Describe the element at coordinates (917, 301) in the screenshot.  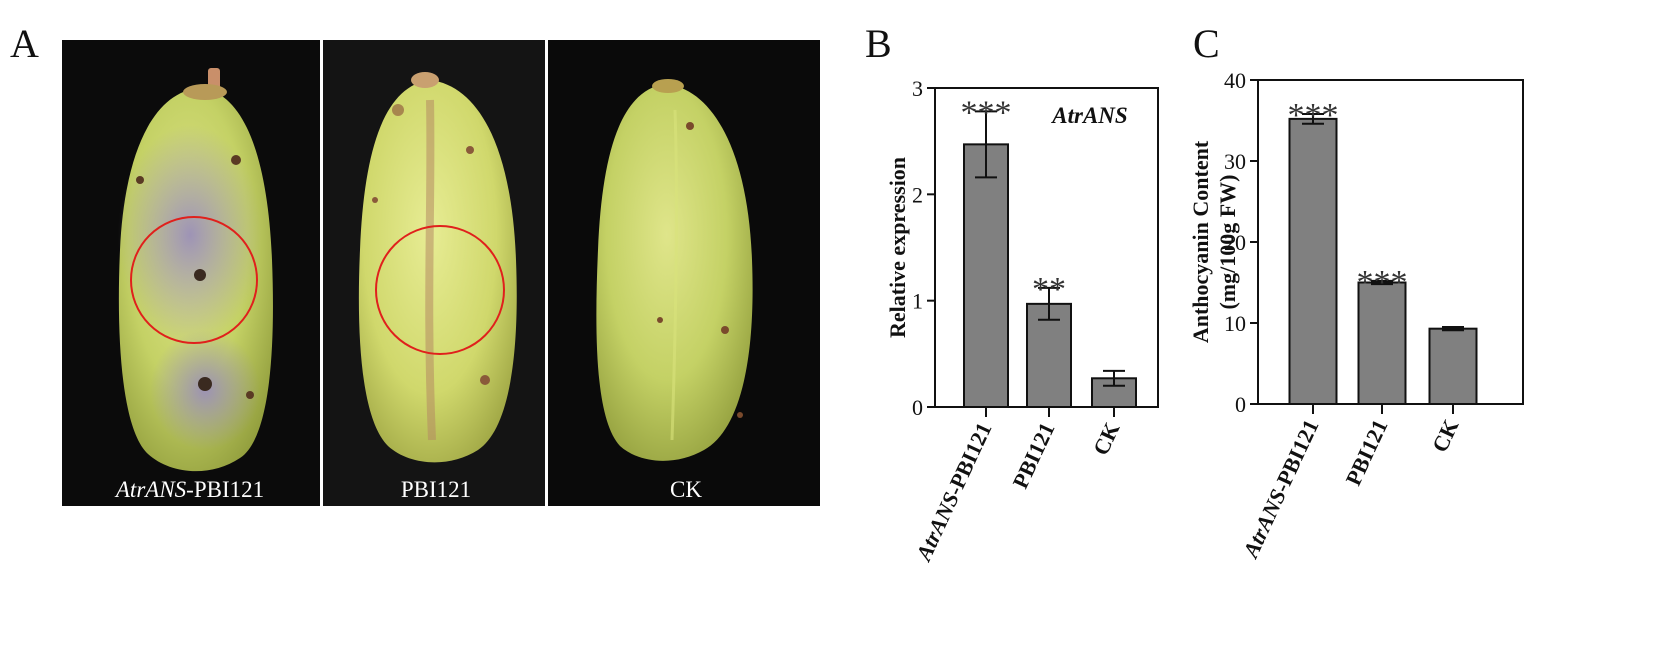
I see `y-tick-label: 1` at that location.